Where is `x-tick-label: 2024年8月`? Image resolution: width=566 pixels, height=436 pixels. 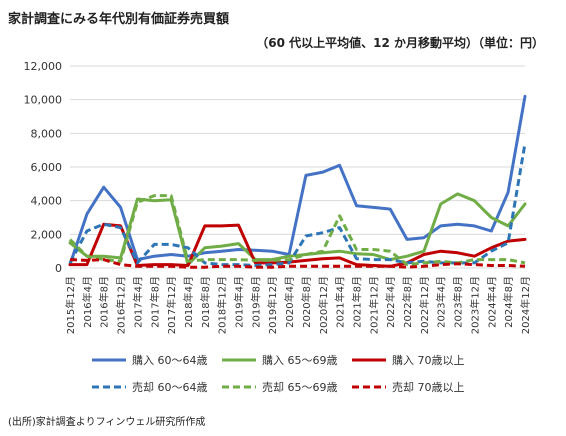
x-tick-label: 2024年8月 is located at coordinates (508, 302).